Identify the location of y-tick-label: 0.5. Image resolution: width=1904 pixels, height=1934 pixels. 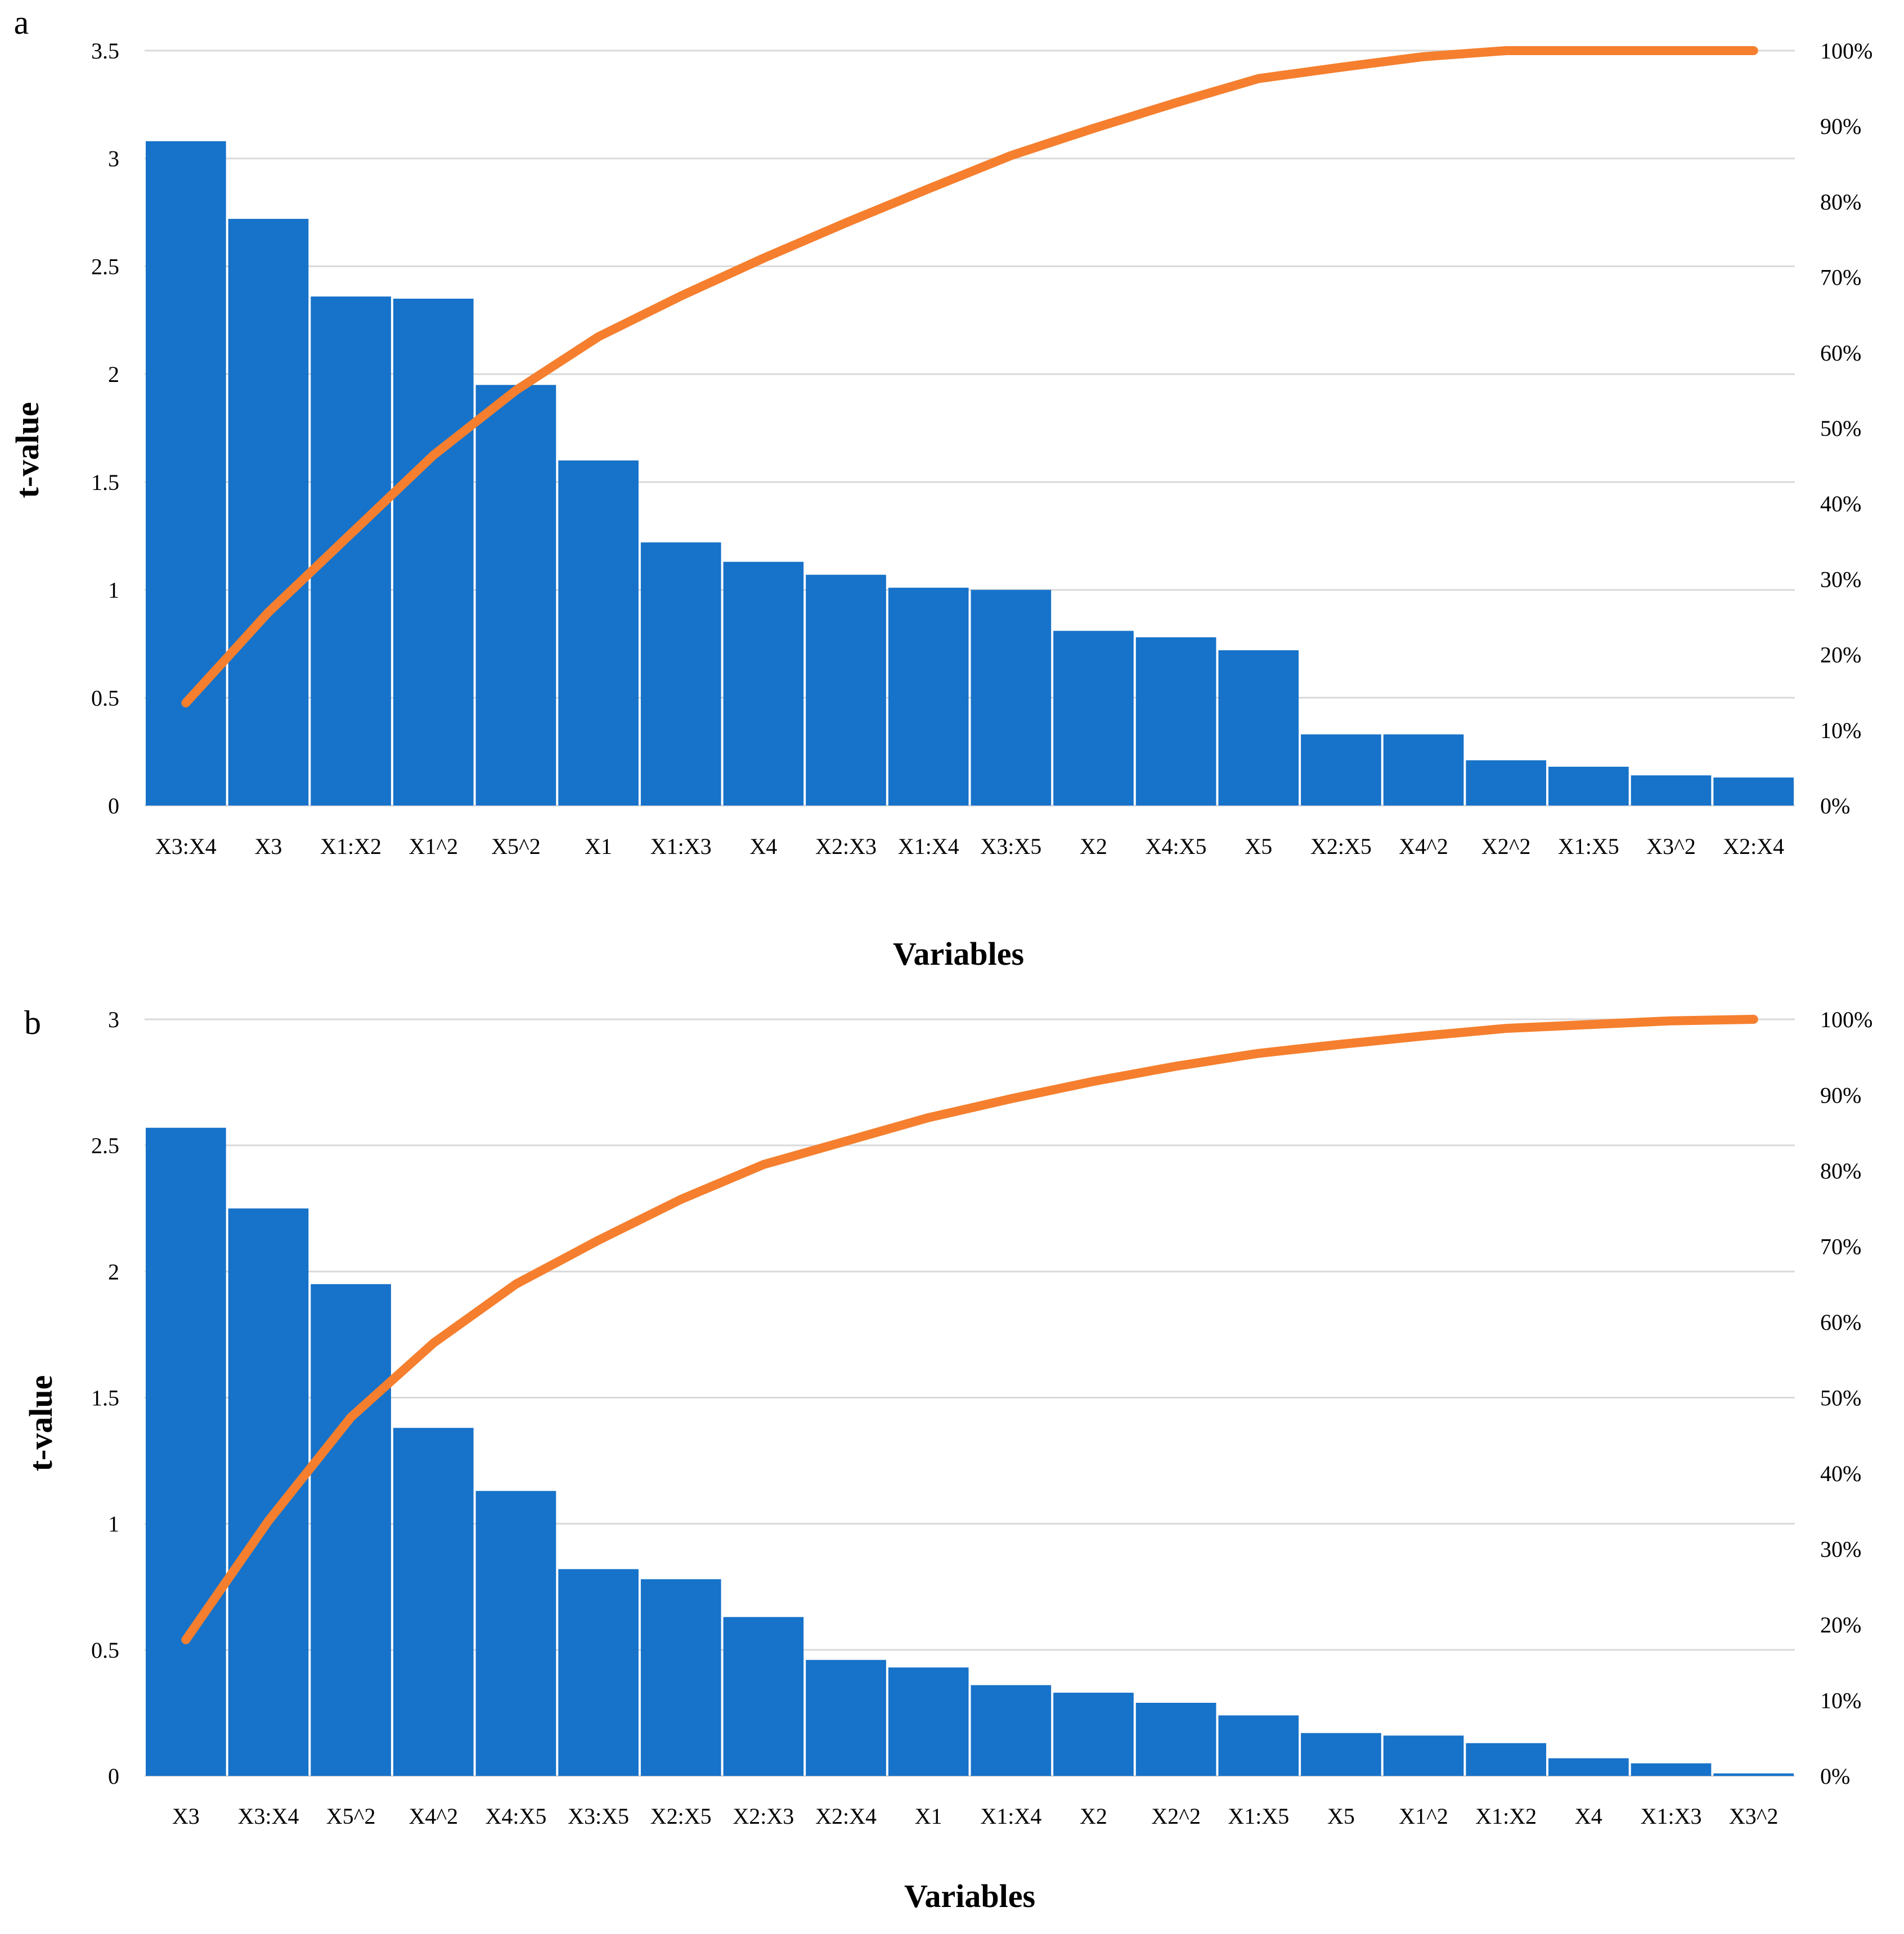
(105, 697).